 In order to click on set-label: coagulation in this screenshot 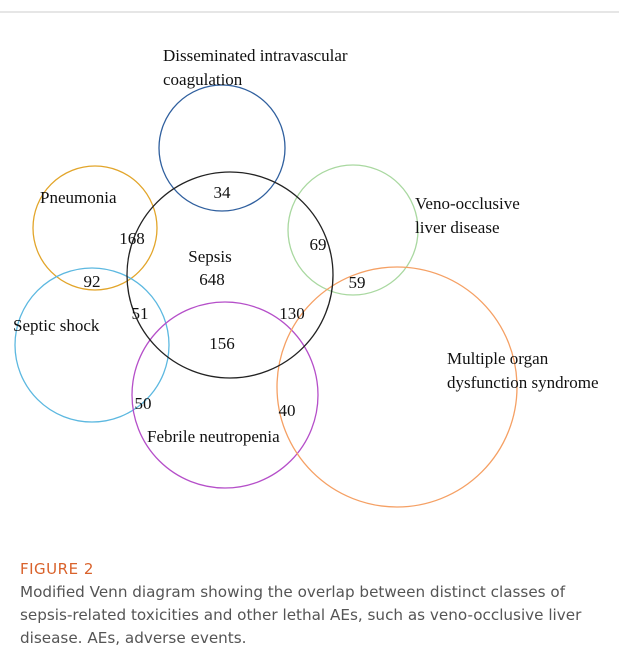, I will do `click(203, 79)`.